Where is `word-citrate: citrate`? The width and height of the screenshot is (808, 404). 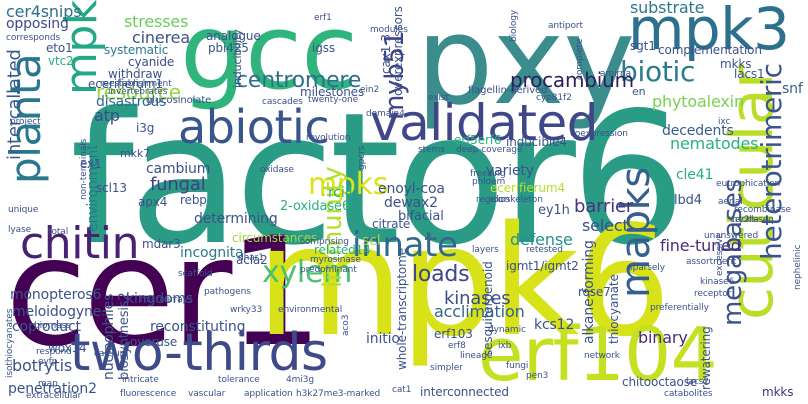
word-citrate: citrate is located at coordinates (391, 224).